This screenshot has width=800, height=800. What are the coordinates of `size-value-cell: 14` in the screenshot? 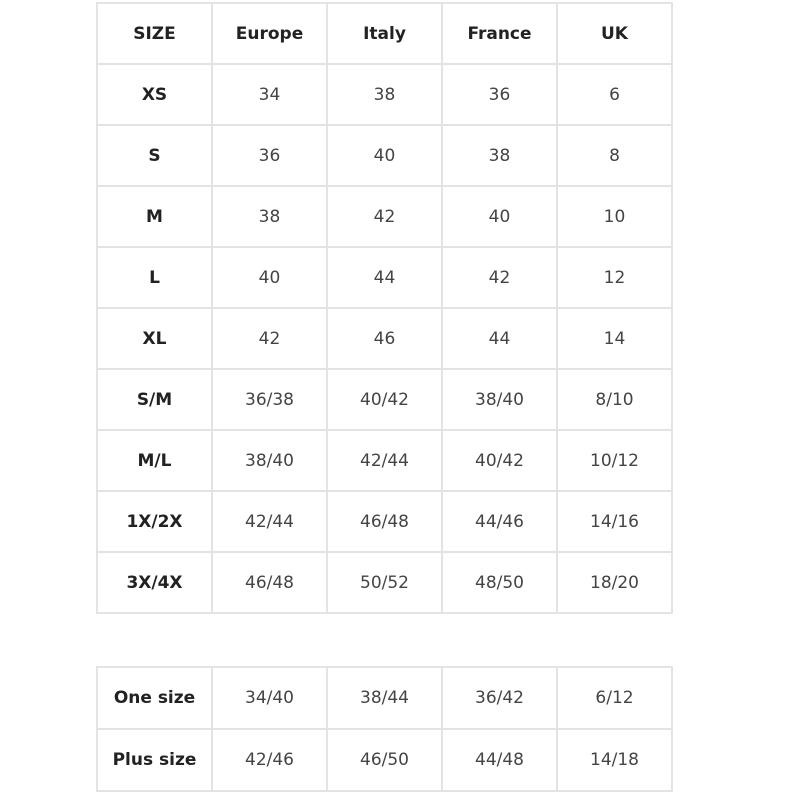 It's located at (614, 338).